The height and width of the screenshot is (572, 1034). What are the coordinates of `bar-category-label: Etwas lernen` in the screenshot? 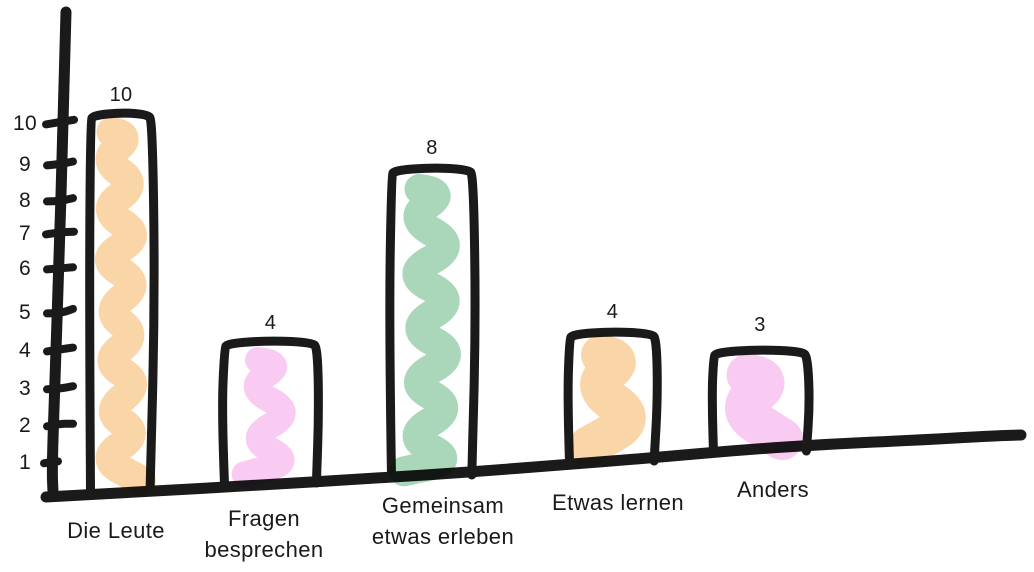 It's located at (618, 502).